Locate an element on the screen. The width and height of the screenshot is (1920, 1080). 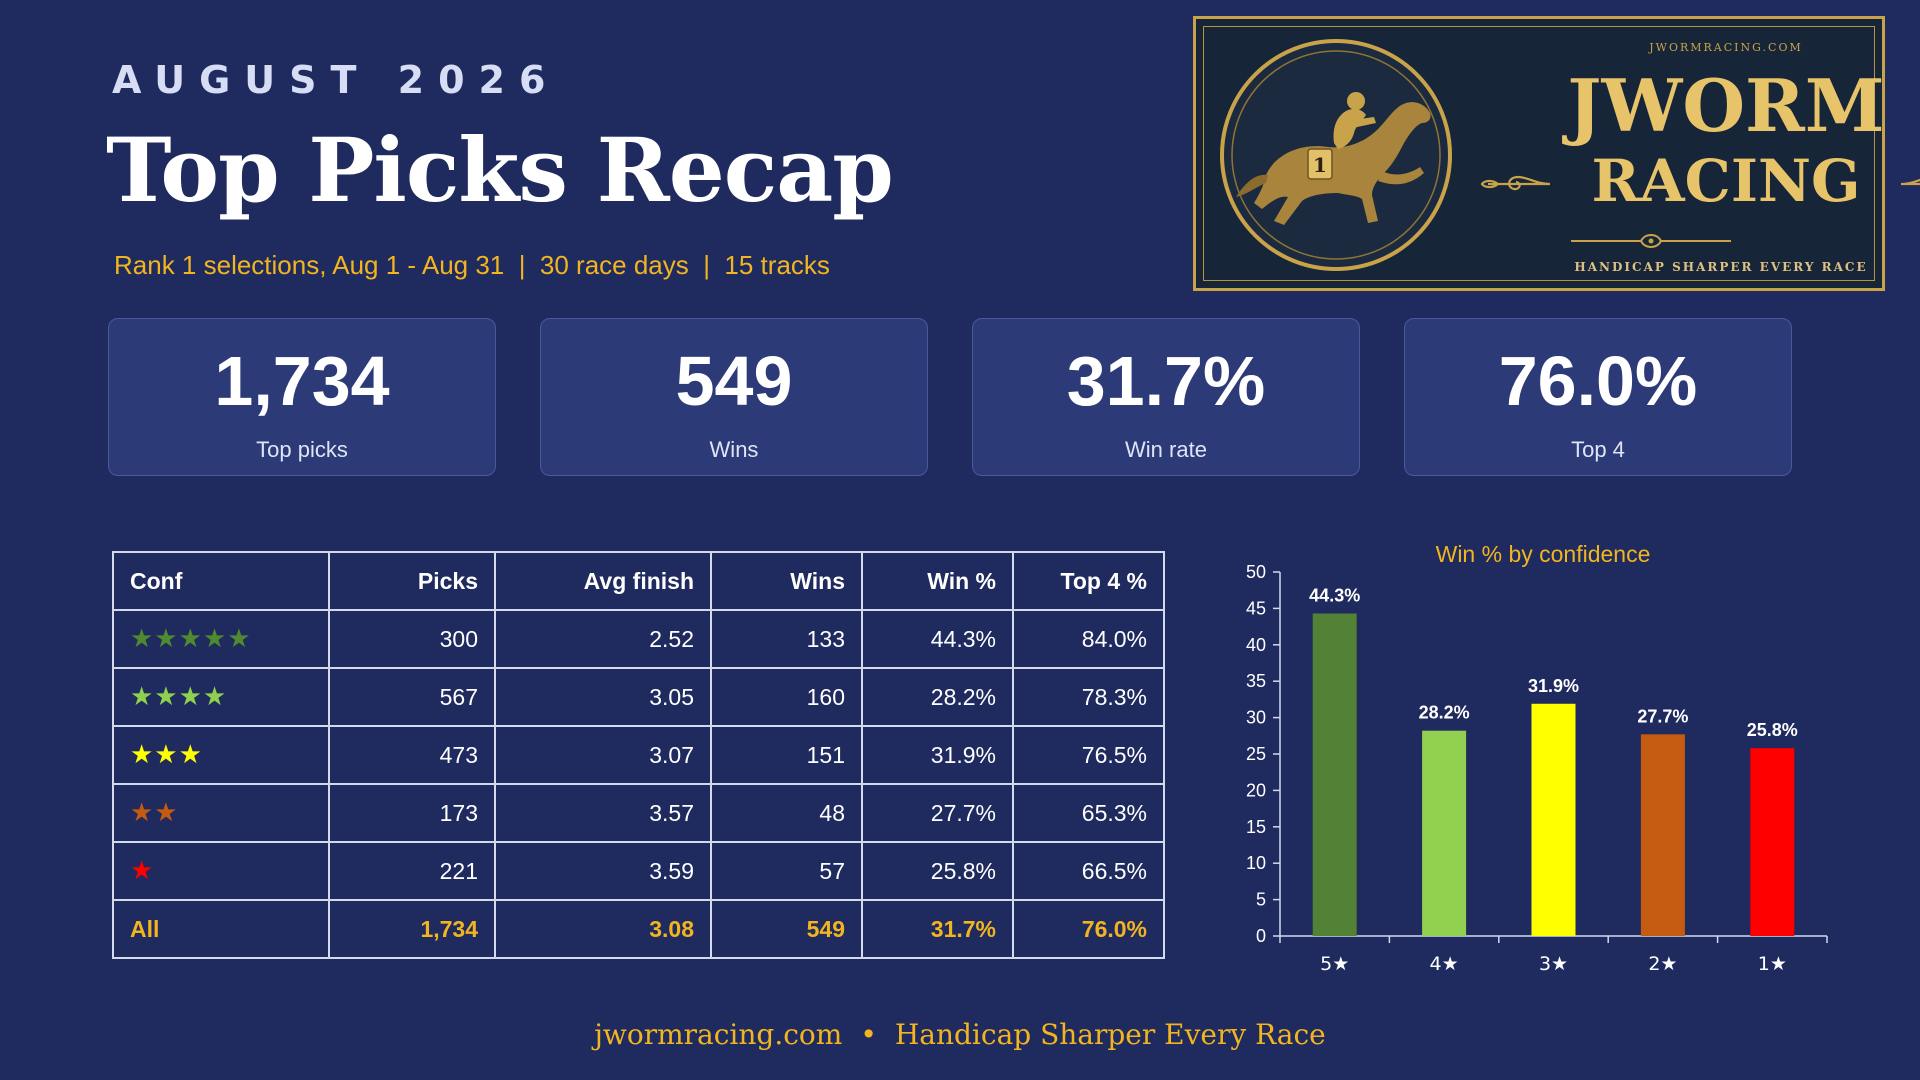
y-tick-label: 40 is located at coordinates (1256, 645).